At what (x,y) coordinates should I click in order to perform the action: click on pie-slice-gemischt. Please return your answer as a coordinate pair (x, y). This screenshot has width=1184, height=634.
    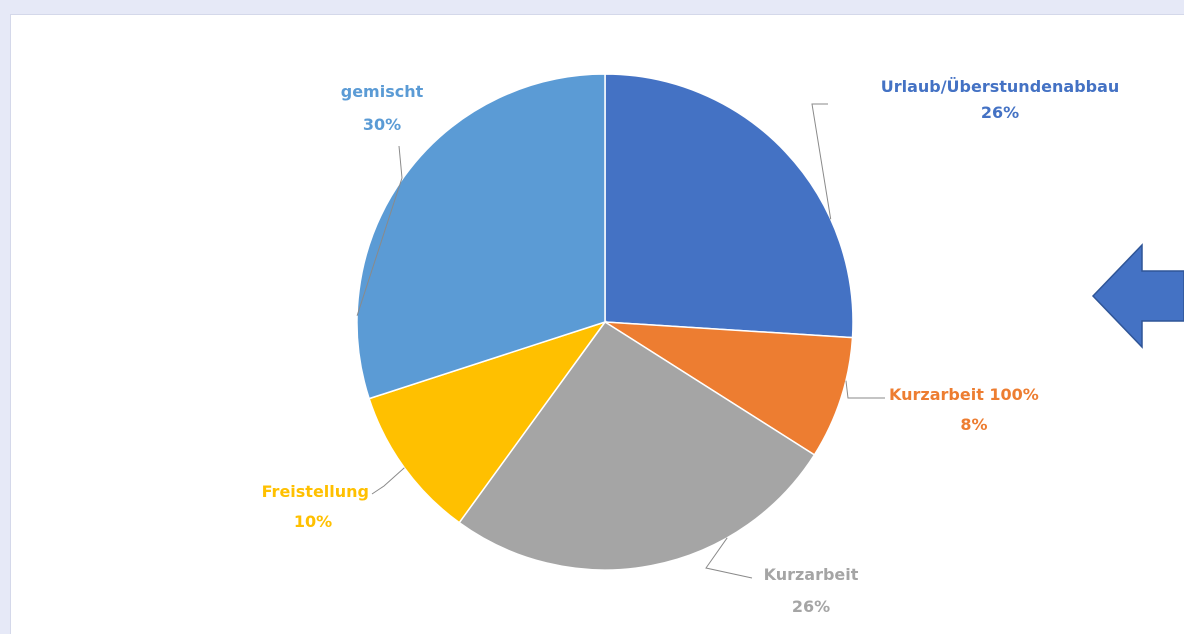
    Looking at the image, I should click on (481, 236).